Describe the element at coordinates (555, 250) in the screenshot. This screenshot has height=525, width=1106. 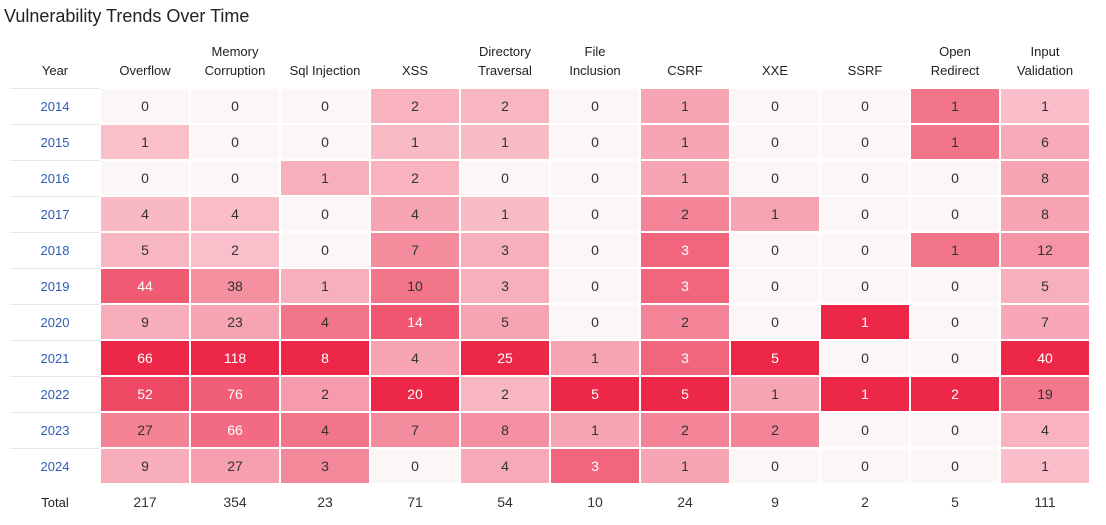
I see `table-row: 2018 5 2 0 7 3 0 3 0 0 1 12` at that location.